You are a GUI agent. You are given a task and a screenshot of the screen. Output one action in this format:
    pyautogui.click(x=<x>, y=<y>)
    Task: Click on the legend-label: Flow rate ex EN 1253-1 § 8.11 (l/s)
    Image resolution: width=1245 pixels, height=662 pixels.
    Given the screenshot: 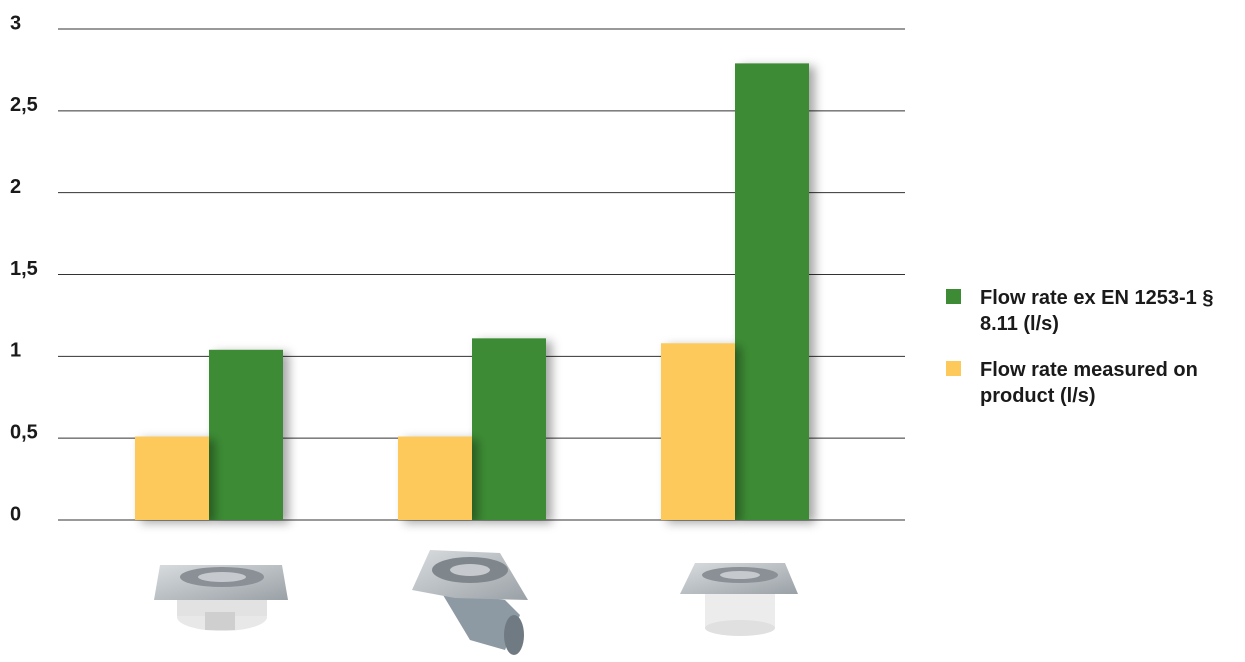 What is the action you would take?
    pyautogui.click(x=1097, y=311)
    